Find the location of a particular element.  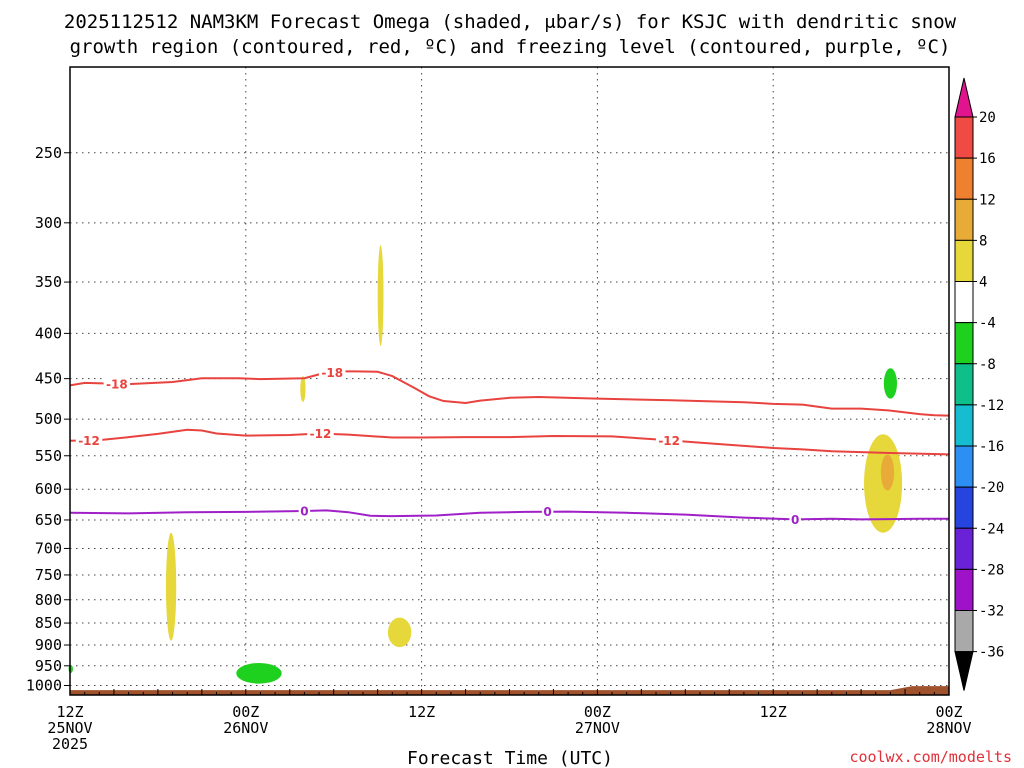

source-credit: coolwx.com/modelts is located at coordinates (930, 757).